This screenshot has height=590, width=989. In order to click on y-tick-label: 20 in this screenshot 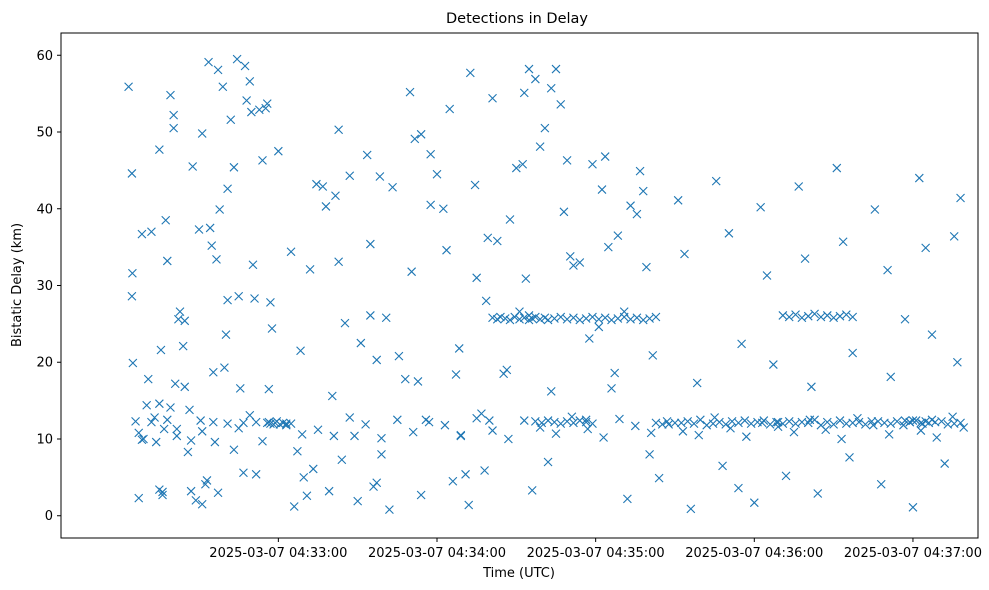, I will do `click(44, 363)`.